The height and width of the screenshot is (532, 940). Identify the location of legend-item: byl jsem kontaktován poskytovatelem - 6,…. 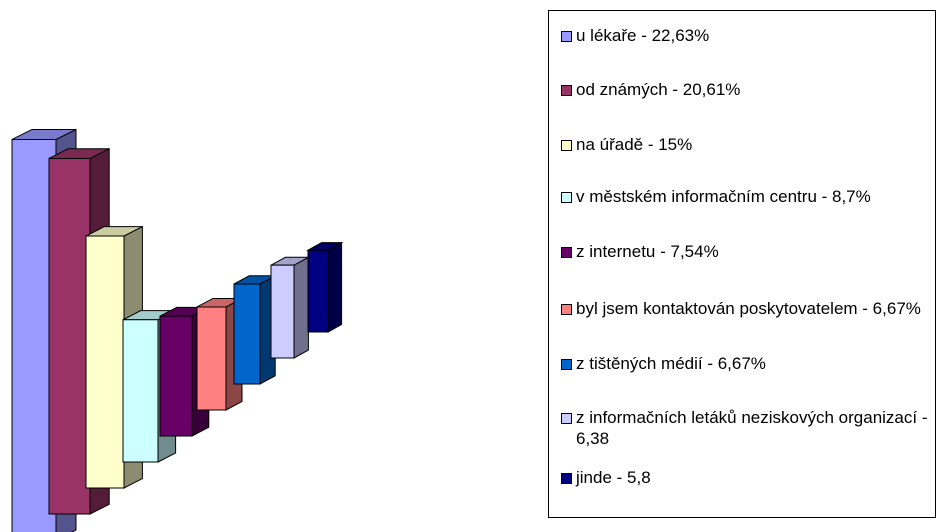
(746, 308).